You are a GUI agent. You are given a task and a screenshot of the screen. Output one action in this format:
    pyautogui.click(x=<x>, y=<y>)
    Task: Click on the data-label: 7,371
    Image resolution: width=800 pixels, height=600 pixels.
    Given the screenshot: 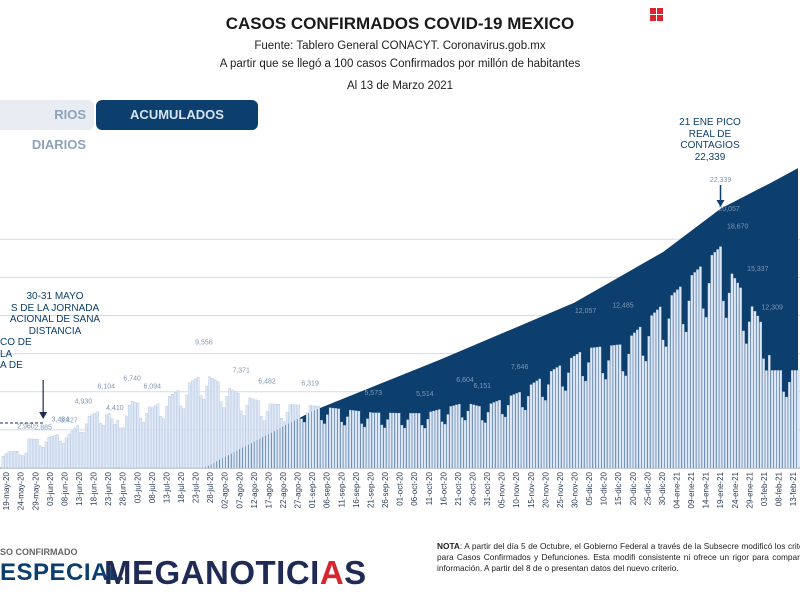 What is the action you would take?
    pyautogui.click(x=241, y=370)
    